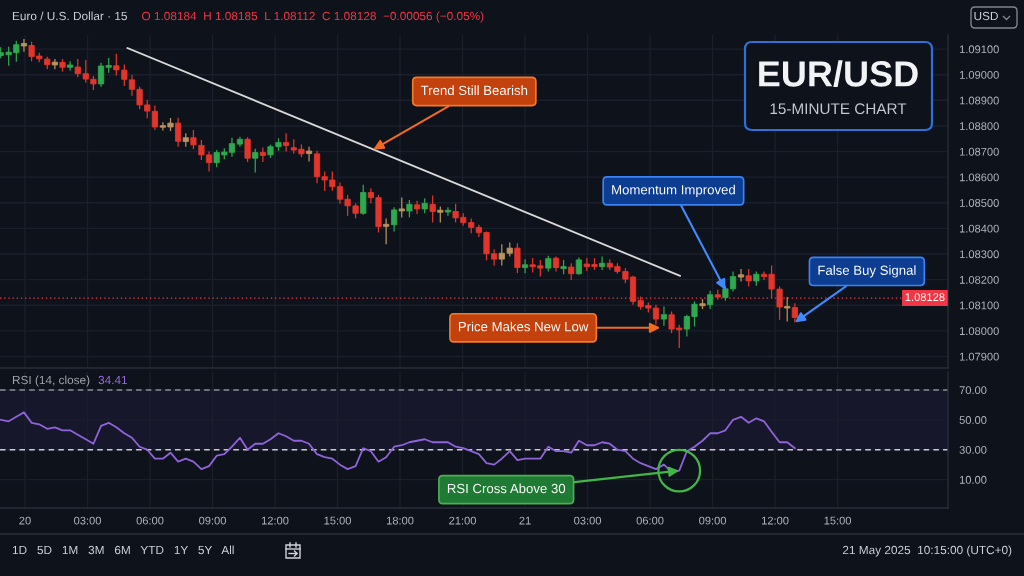 Image resolution: width=1024 pixels, height=576 pixels. I want to click on text: EUR/USD, so click(838, 74).